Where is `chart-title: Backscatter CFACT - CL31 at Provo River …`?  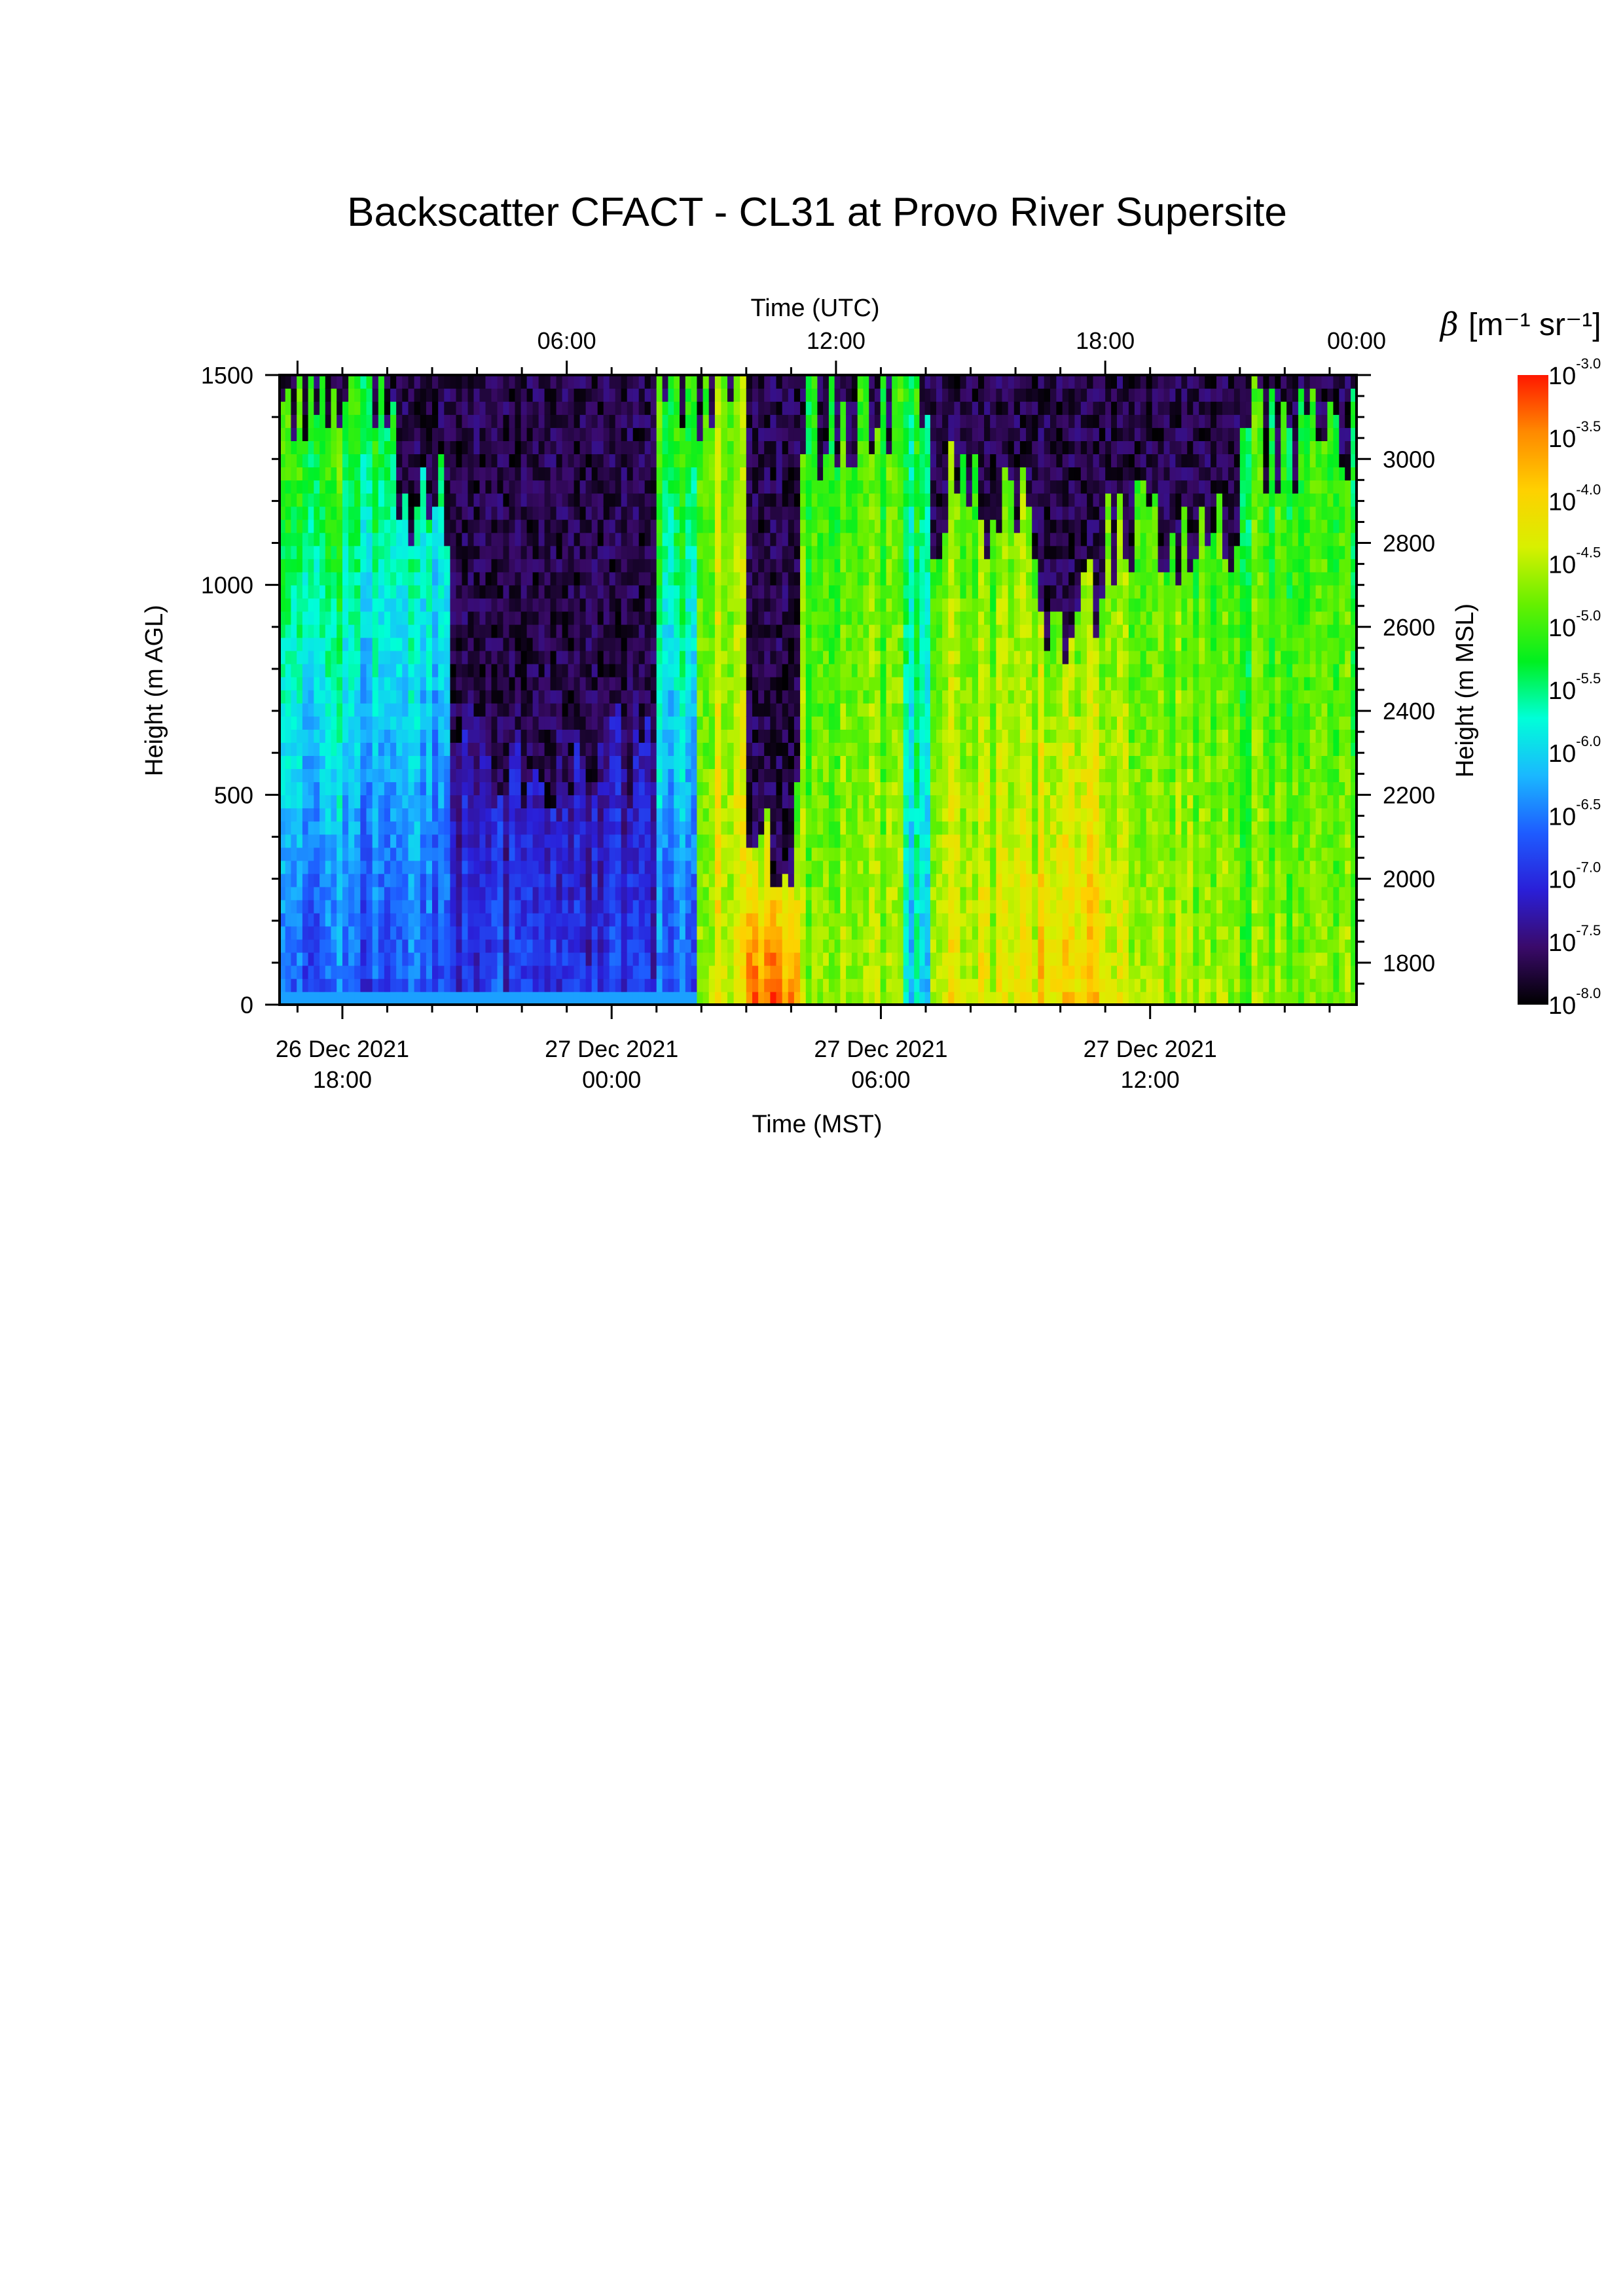 chart-title: Backscatter CFACT - CL31 at Provo River … is located at coordinates (817, 212).